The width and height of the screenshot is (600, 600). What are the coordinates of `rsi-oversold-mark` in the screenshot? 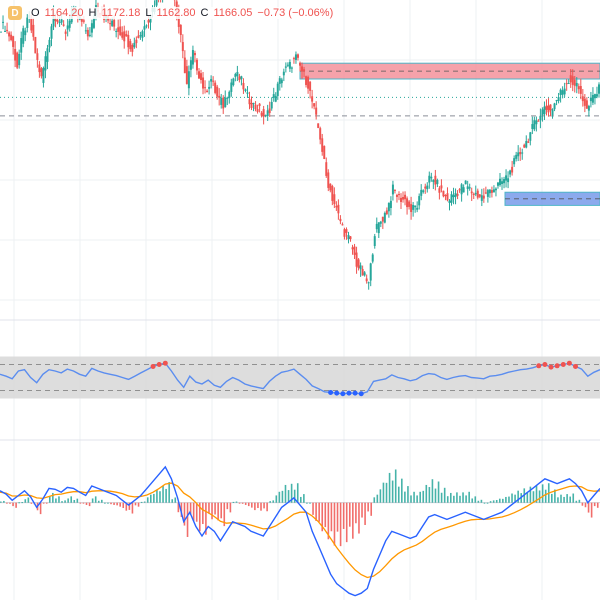 It's located at (355, 393).